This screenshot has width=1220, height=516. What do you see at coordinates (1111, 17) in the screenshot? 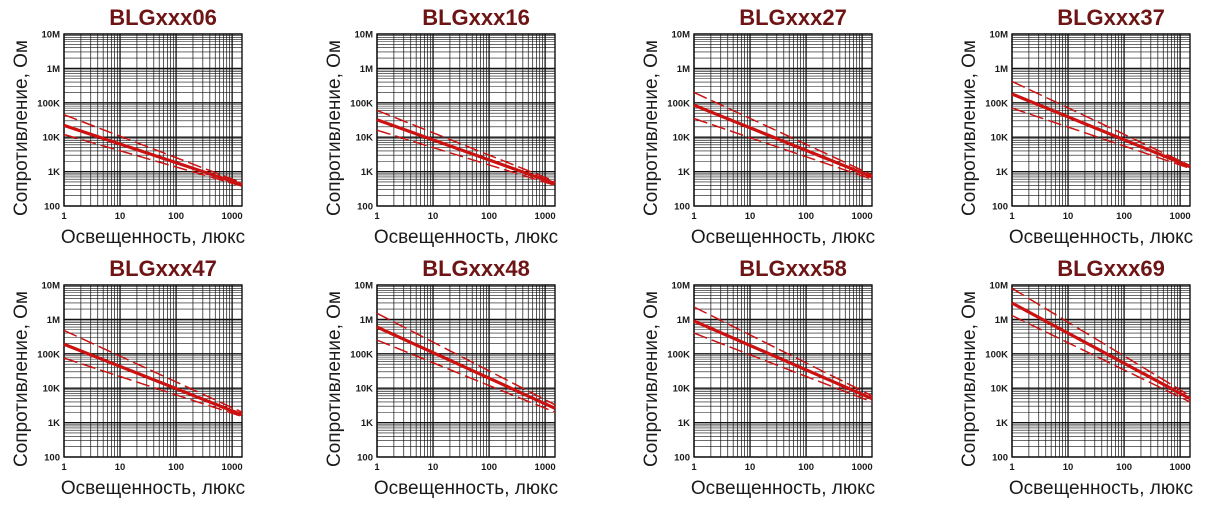
I see `chart-title: BLGxxx37` at bounding box center [1111, 17].